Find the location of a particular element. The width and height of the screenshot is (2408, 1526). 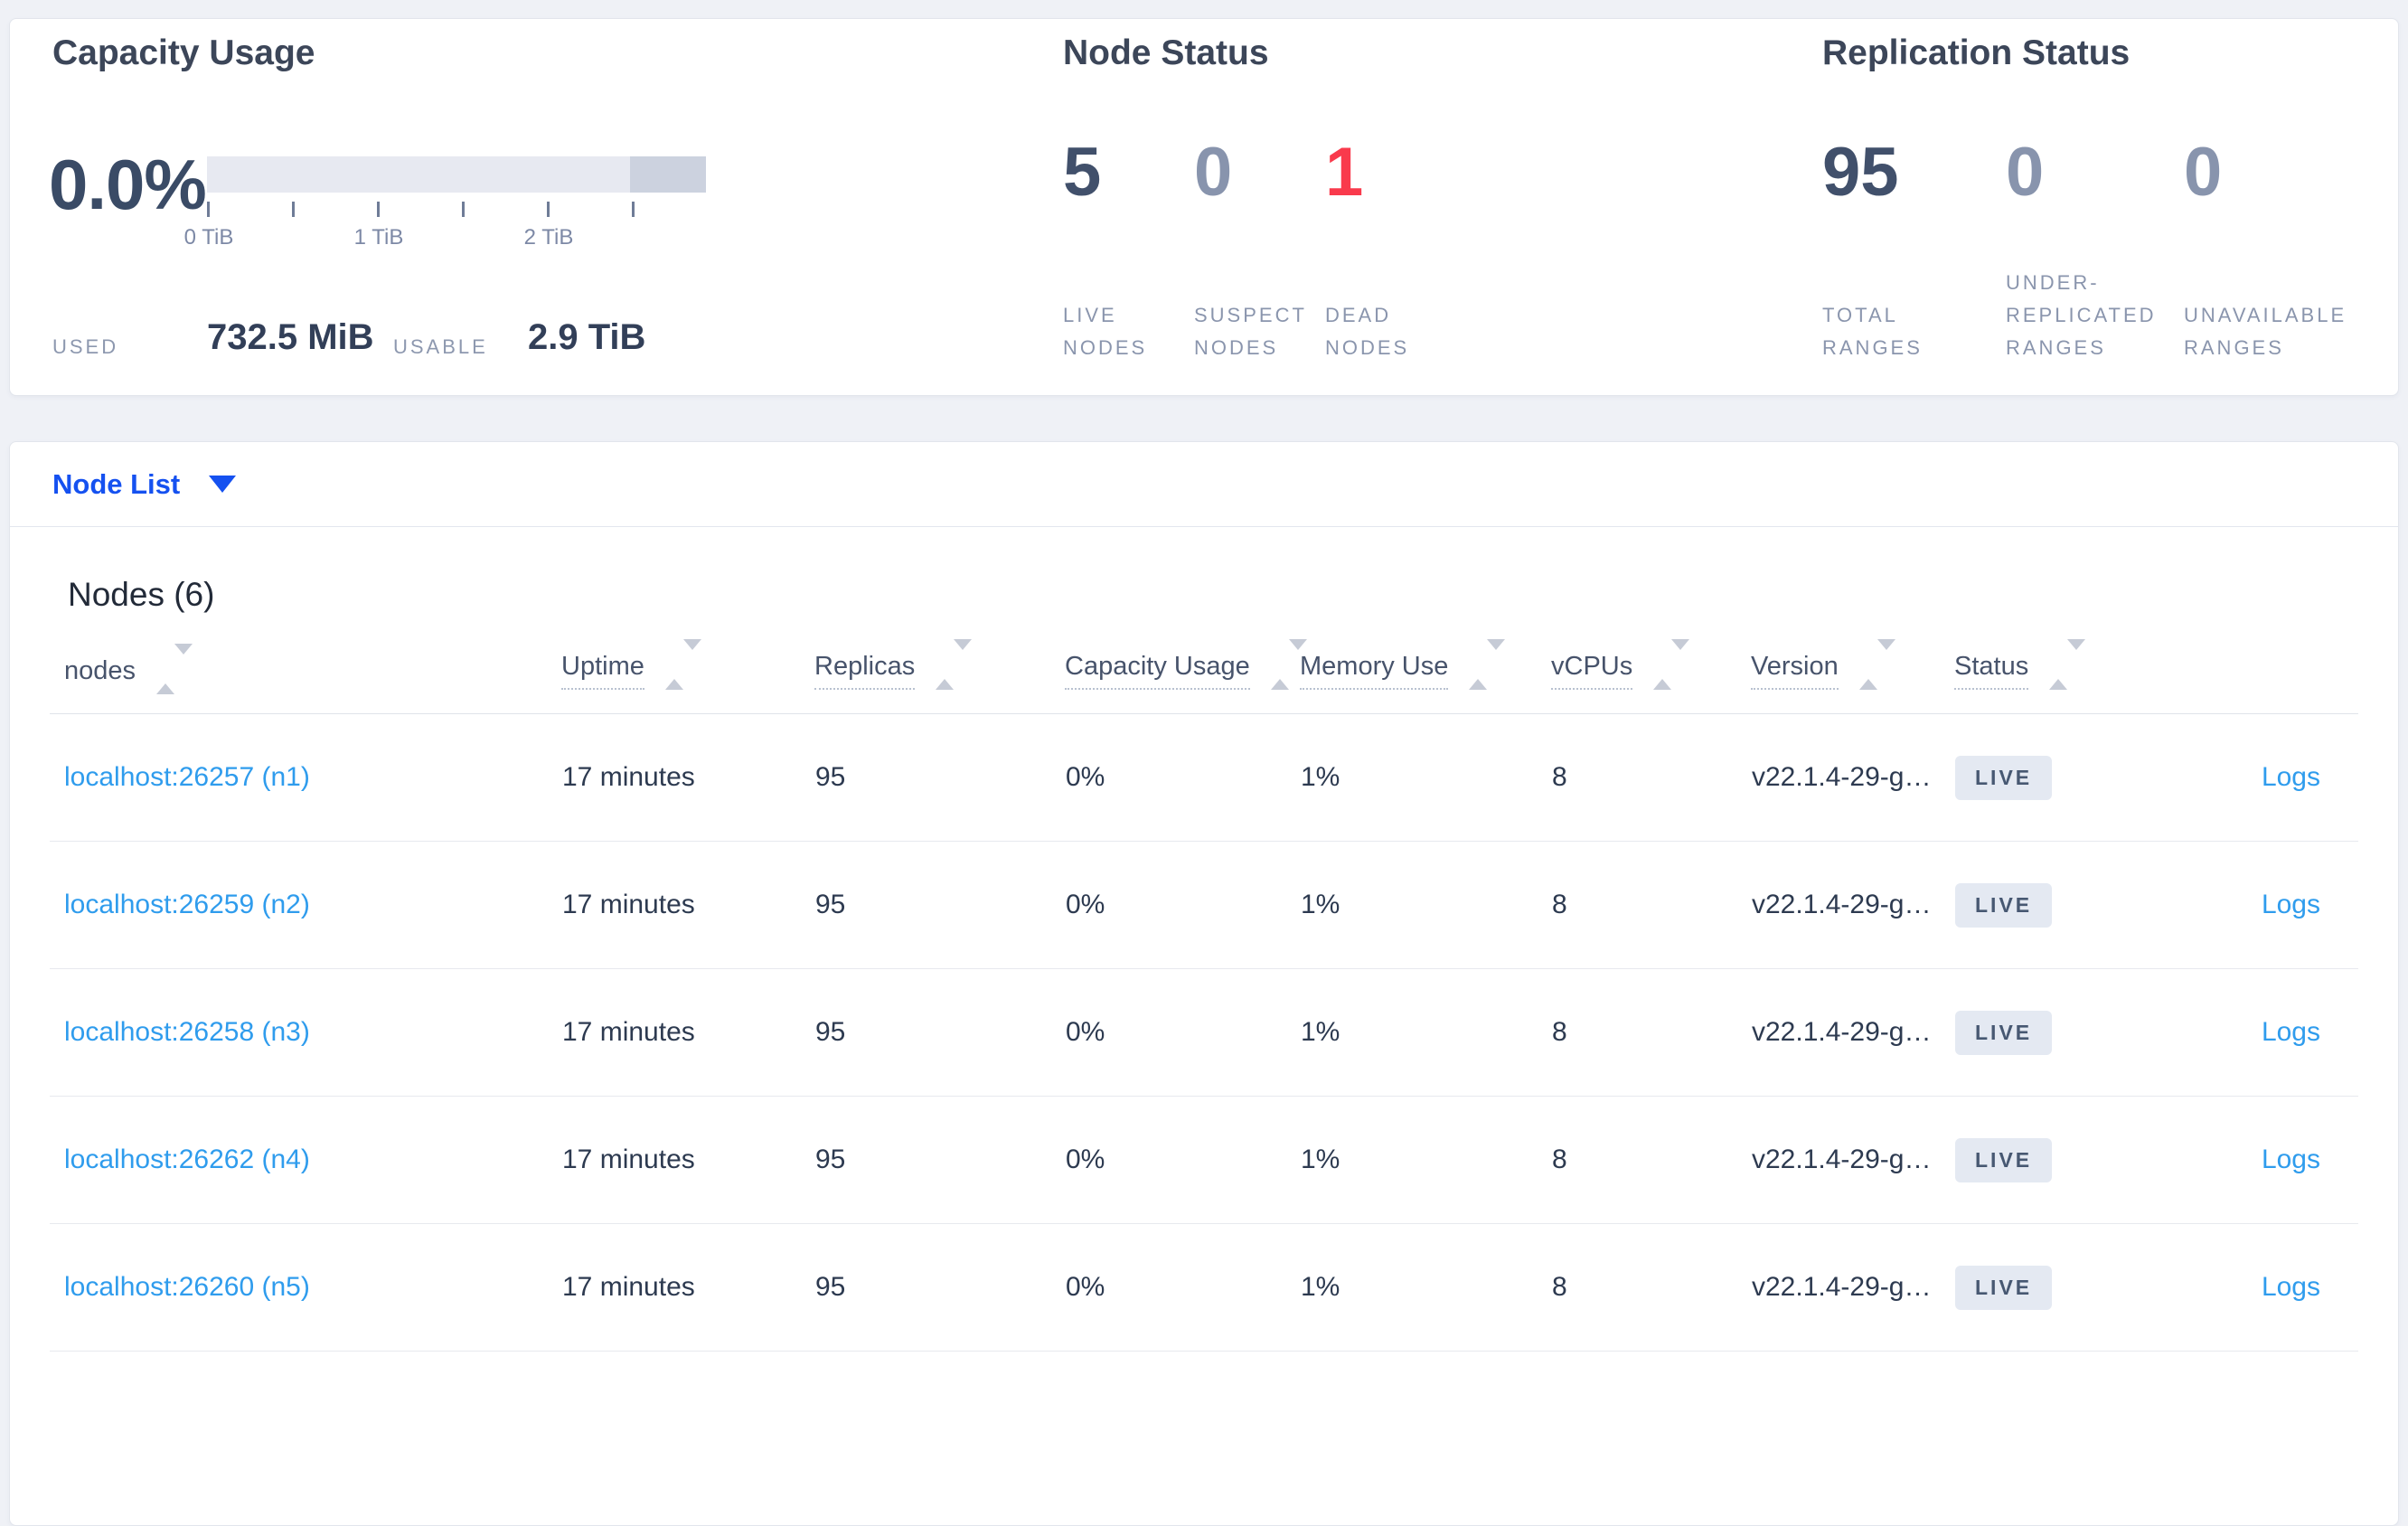

under-replicated-ranges-label: UNDER-REPLICATED RANGES is located at coordinates (2081, 315).